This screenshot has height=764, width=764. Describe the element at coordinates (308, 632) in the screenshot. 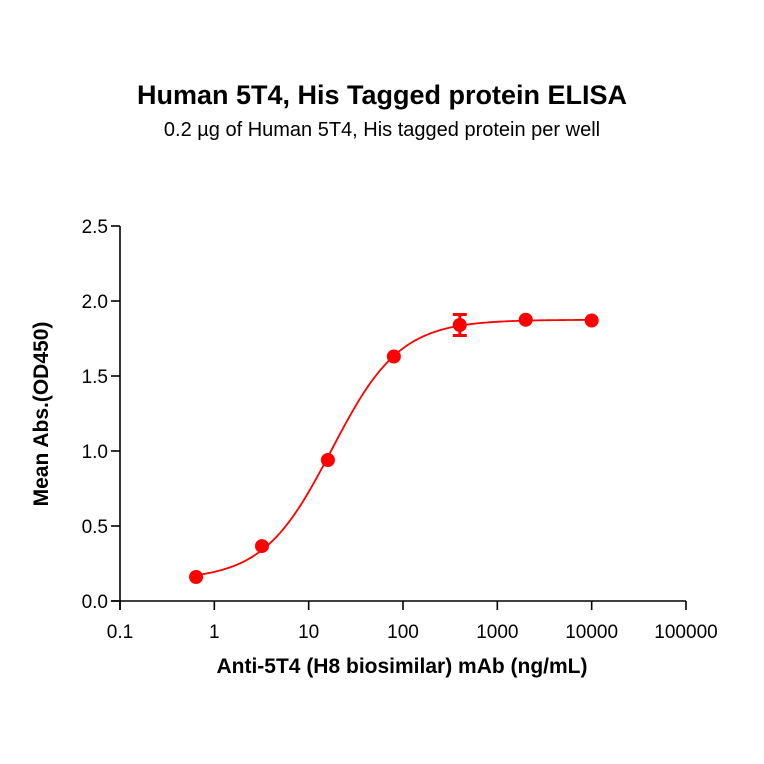

I see `x-tick-label: 10` at that location.